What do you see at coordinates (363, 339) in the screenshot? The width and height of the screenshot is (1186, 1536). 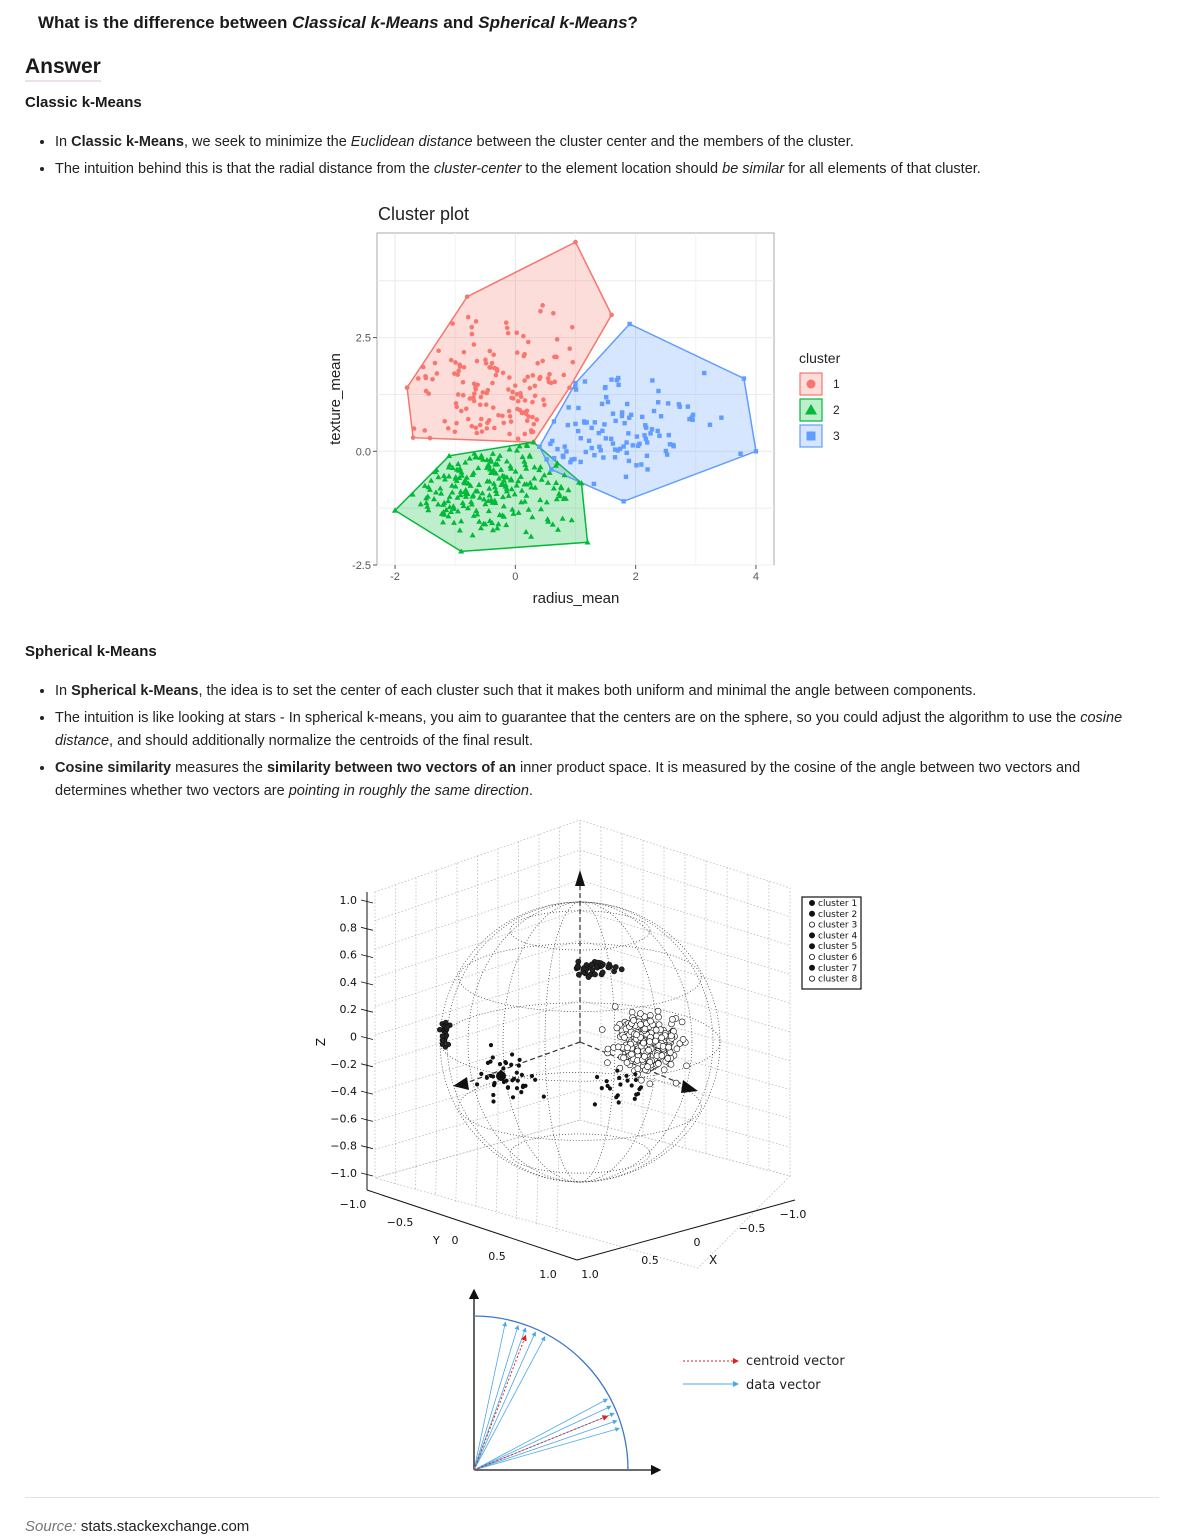 I see `y-tick-label: 2.5` at bounding box center [363, 339].